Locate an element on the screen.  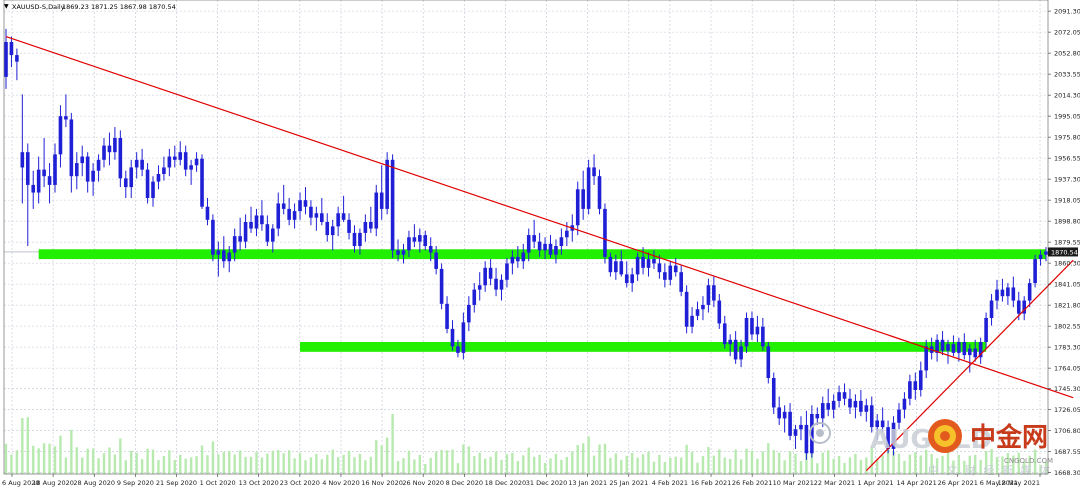
x-tick-label: 1 Oct 2020 is located at coordinates (218, 483).